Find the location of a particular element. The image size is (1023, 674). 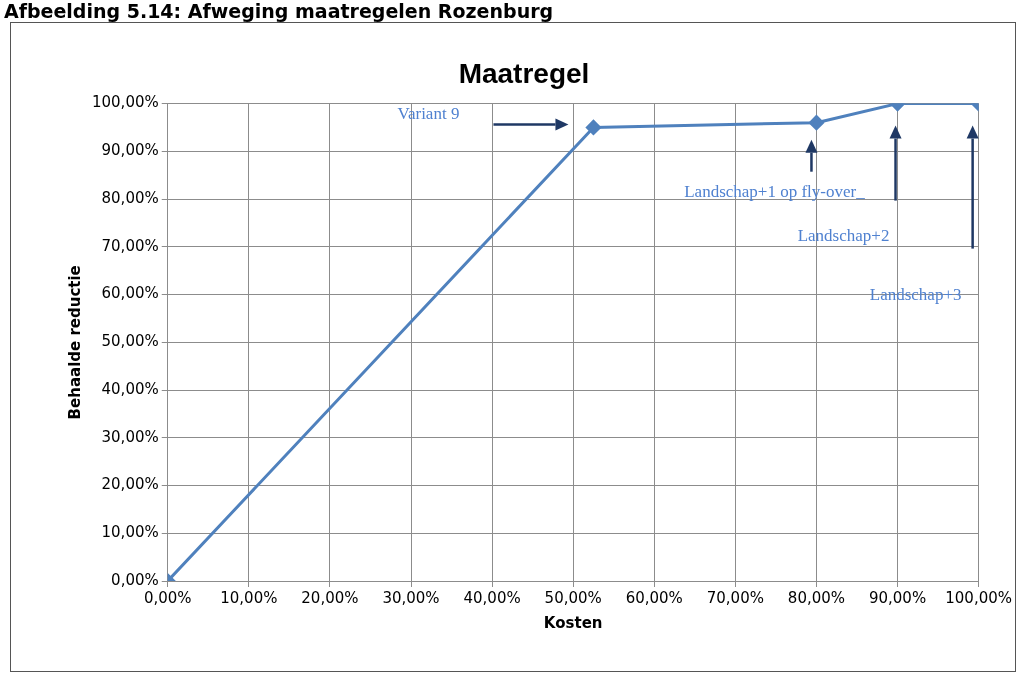

y-tick-label: 40,00% is located at coordinates (130, 388).